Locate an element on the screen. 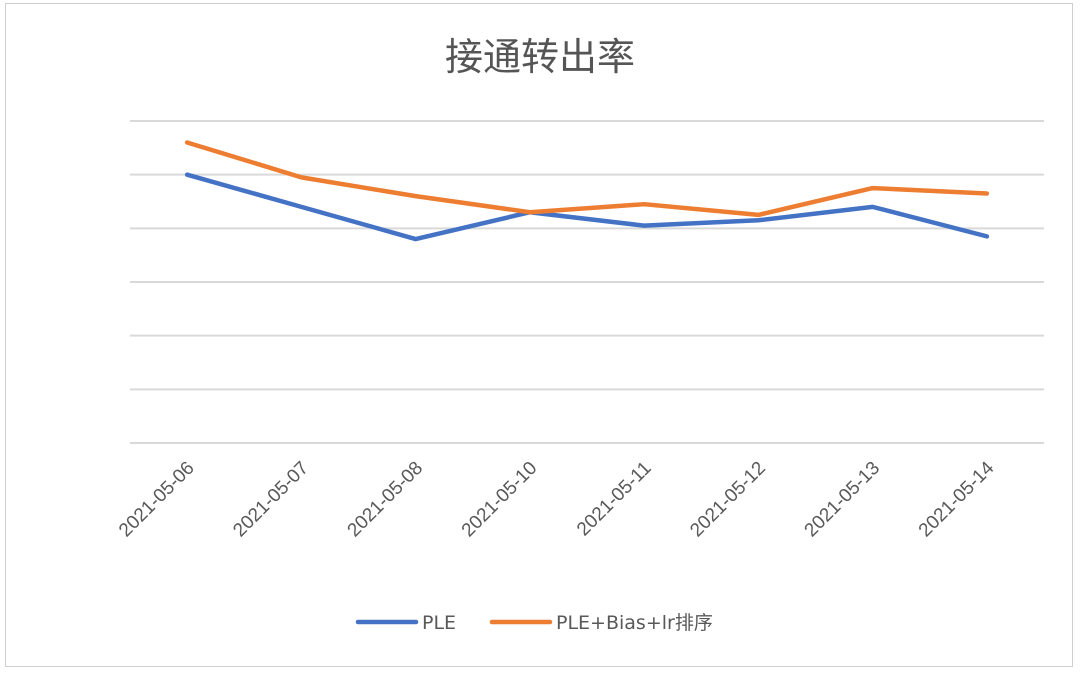 Image resolution: width=1080 pixels, height=673 pixels. series-lines is located at coordinates (587, 191).